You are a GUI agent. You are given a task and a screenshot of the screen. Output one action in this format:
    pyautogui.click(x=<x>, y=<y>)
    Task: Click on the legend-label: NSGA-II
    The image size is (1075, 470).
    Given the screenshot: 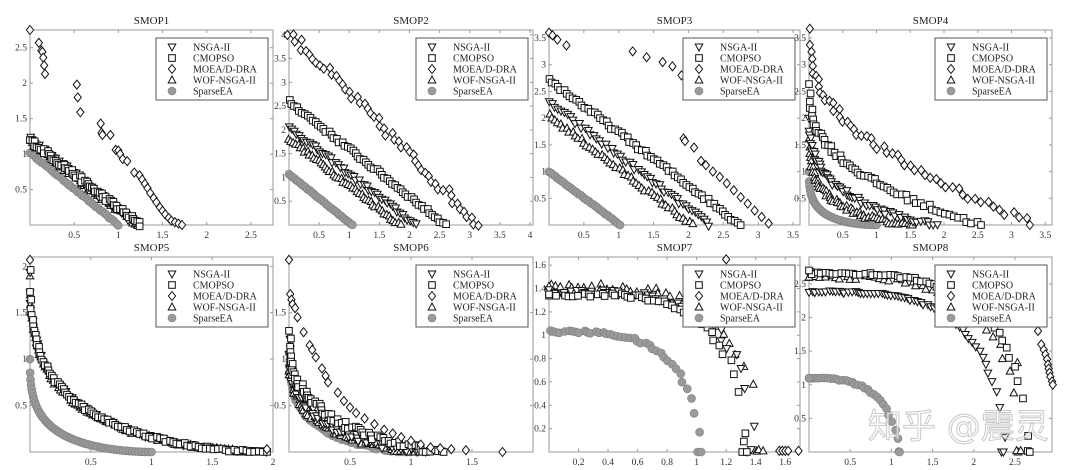 What is the action you would take?
    pyautogui.click(x=471, y=48)
    